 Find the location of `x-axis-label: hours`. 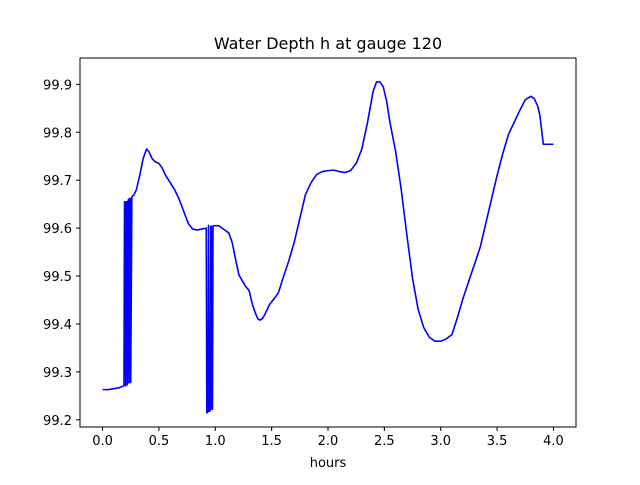

x-axis-label: hours is located at coordinates (328, 463).